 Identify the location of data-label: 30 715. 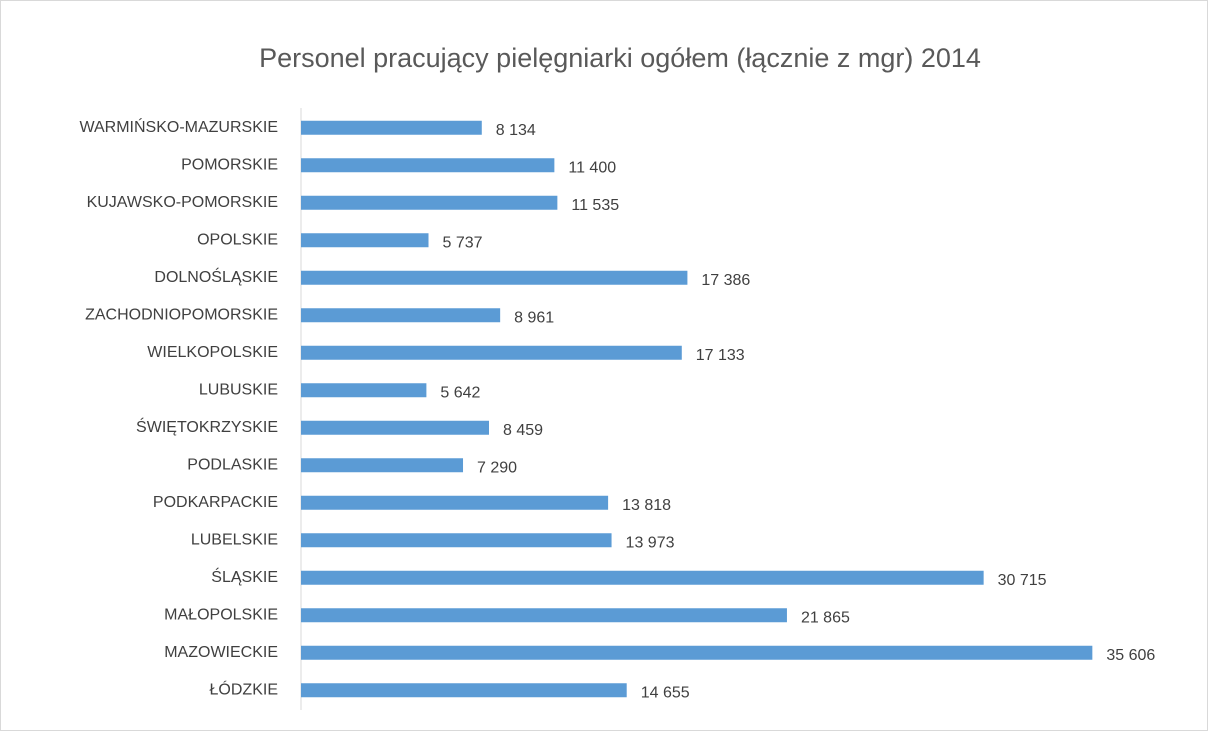
(1022, 580).